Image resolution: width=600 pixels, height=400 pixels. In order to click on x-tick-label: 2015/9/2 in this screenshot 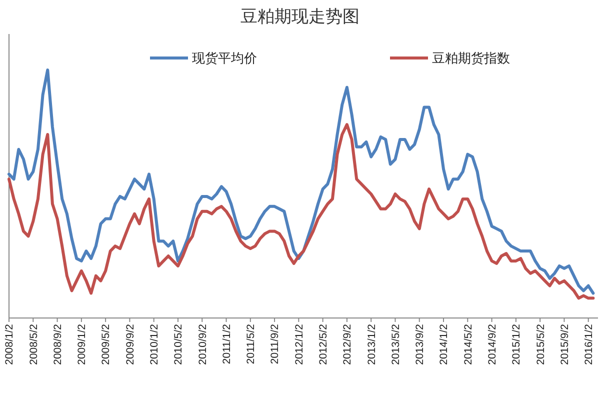, I will do `click(564, 344)`.